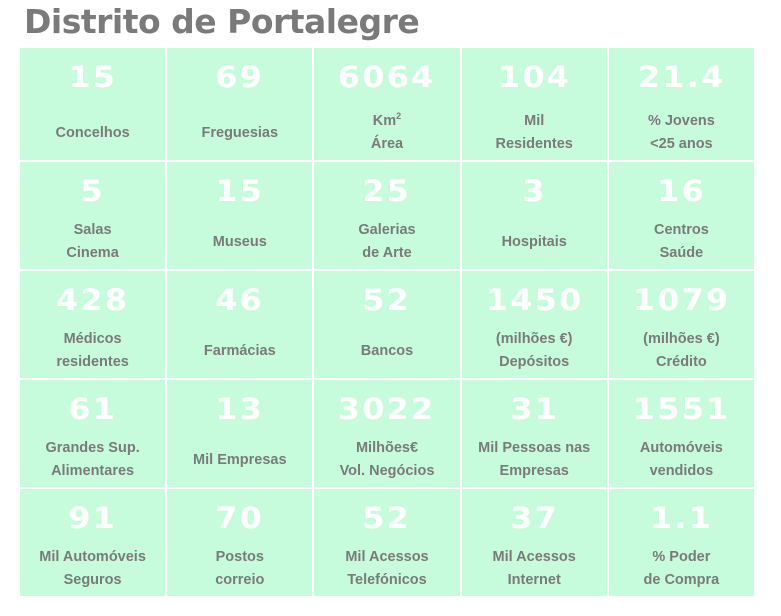 Image resolution: width=781 pixels, height=616 pixels. Describe the element at coordinates (92, 409) in the screenshot. I see `stat-value: 61` at that location.